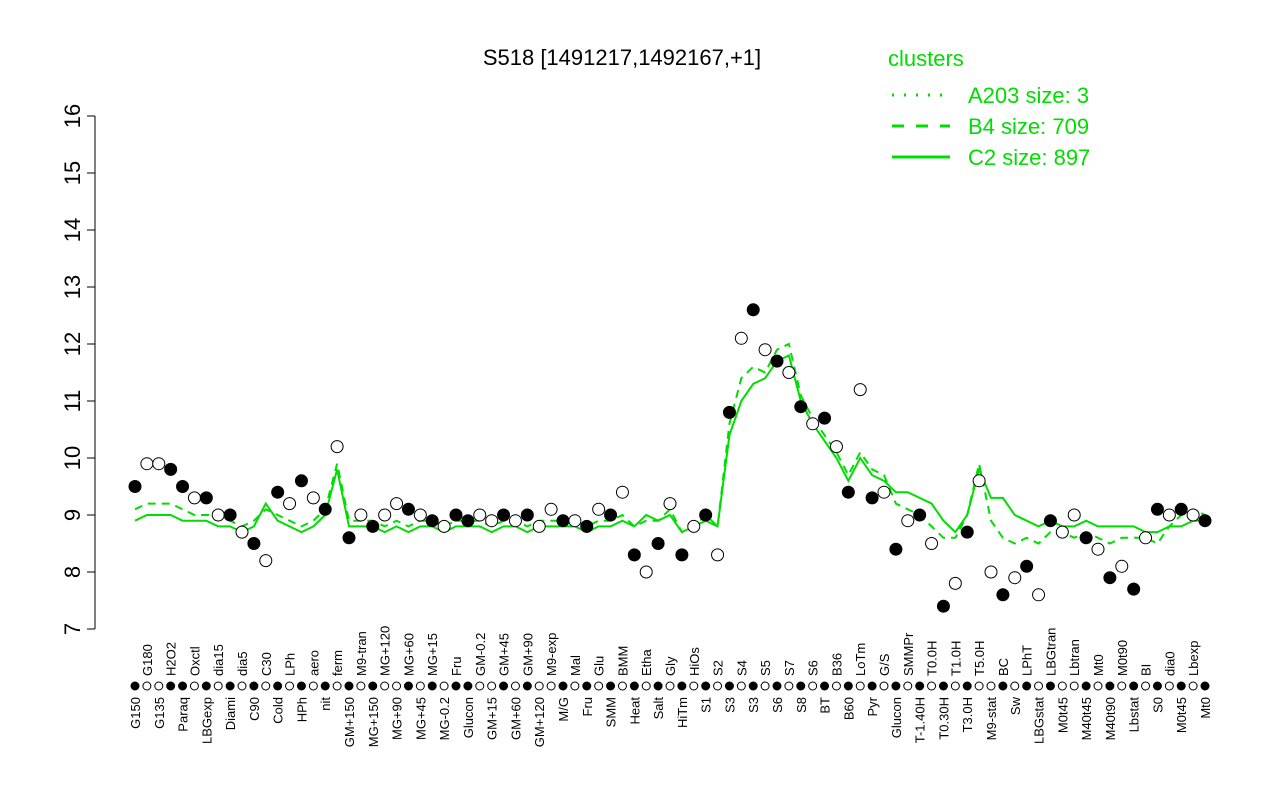 The height and width of the screenshot is (805, 1280). I want to click on x-tick-label: Diami, so click(230, 713).